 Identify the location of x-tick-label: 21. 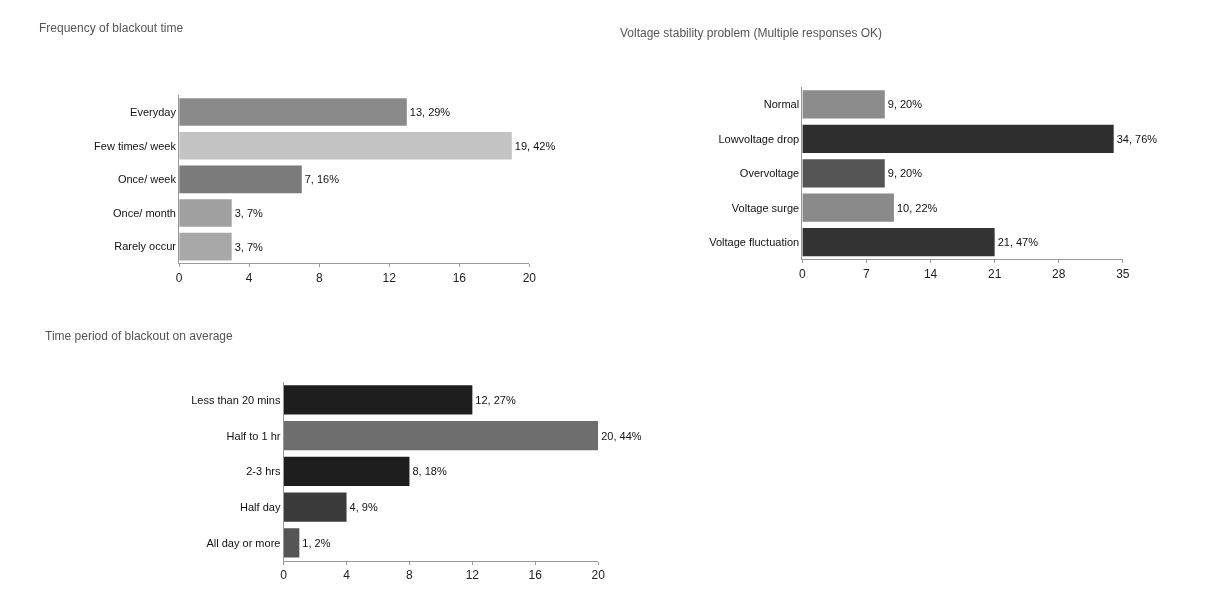
(994, 273).